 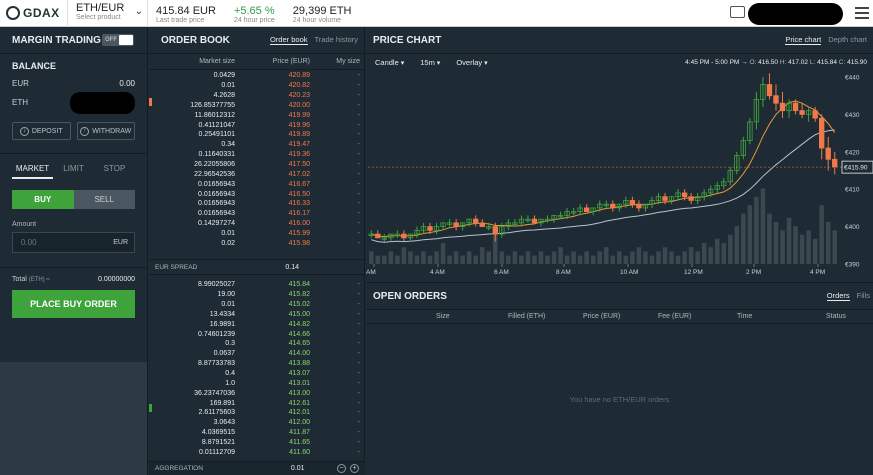 I want to click on y-tick-label: €400, so click(x=852, y=227).